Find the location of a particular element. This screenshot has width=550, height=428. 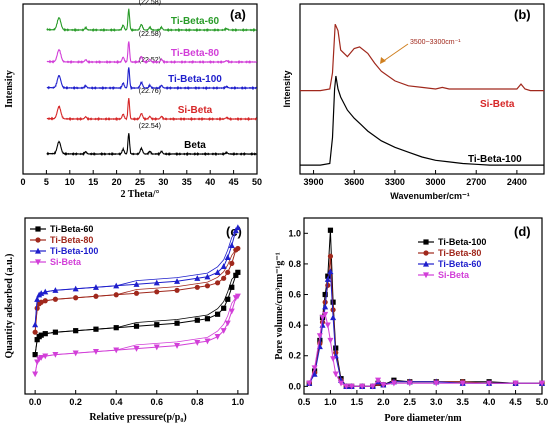

x-tick-label: 0.2 is located at coordinates (75, 402).